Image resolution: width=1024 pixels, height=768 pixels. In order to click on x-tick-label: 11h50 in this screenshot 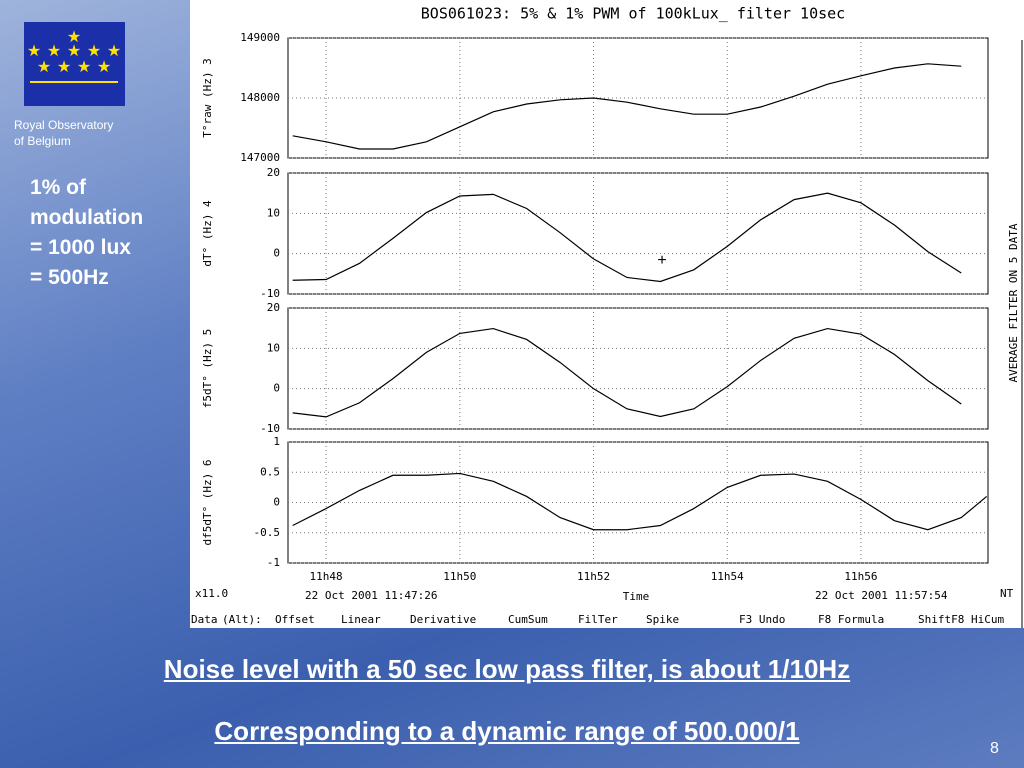, I will do `click(459, 576)`.